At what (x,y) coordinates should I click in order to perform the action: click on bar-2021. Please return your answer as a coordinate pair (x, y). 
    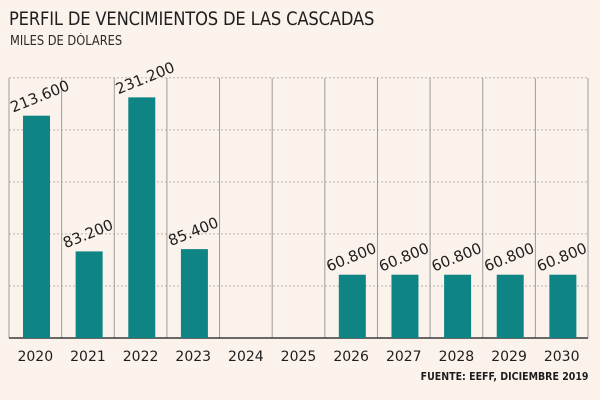
    Looking at the image, I should click on (89, 294).